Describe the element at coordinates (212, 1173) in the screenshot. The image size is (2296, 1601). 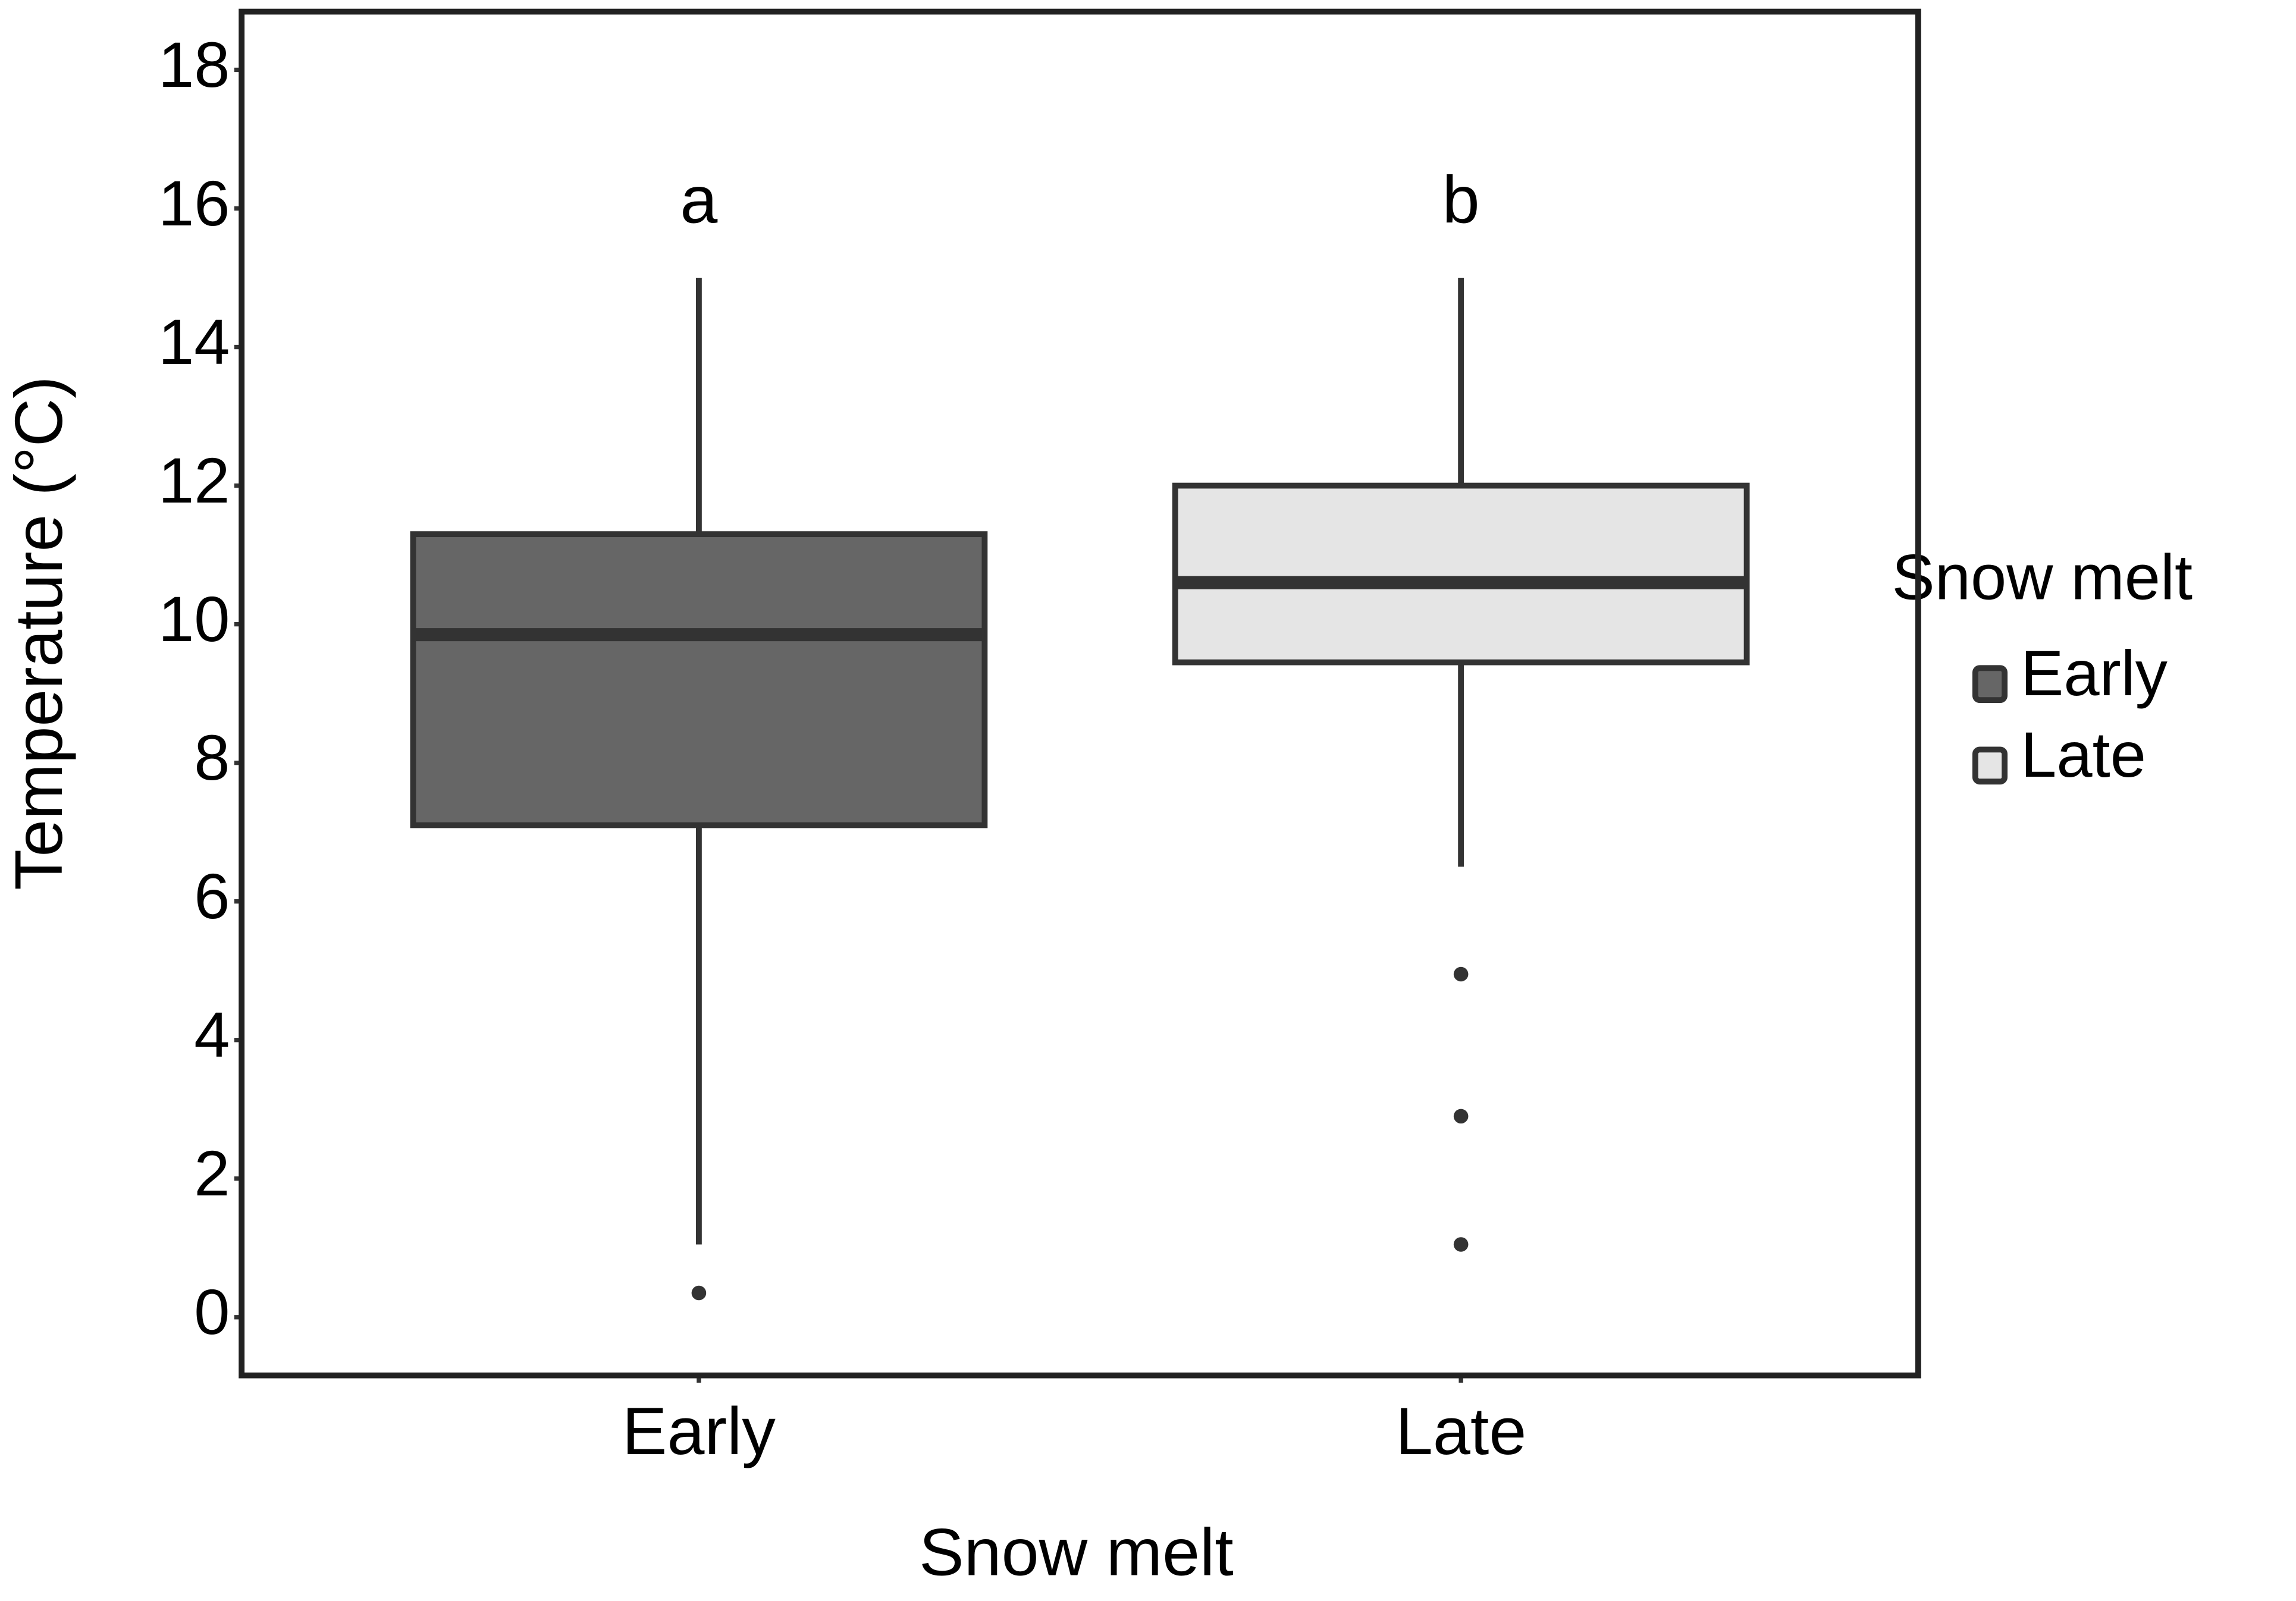
I see `y-tick-label: 2` at that location.